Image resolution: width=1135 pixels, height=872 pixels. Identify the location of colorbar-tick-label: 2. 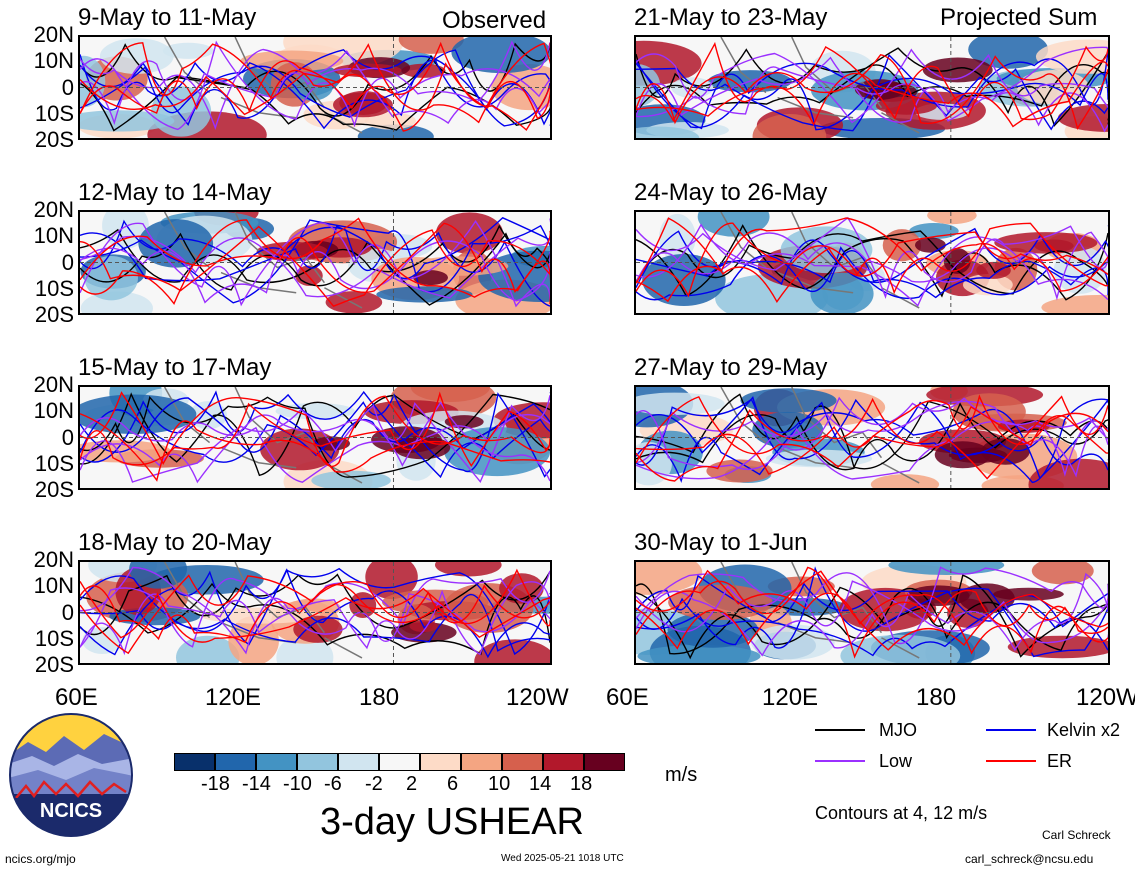
(412, 784).